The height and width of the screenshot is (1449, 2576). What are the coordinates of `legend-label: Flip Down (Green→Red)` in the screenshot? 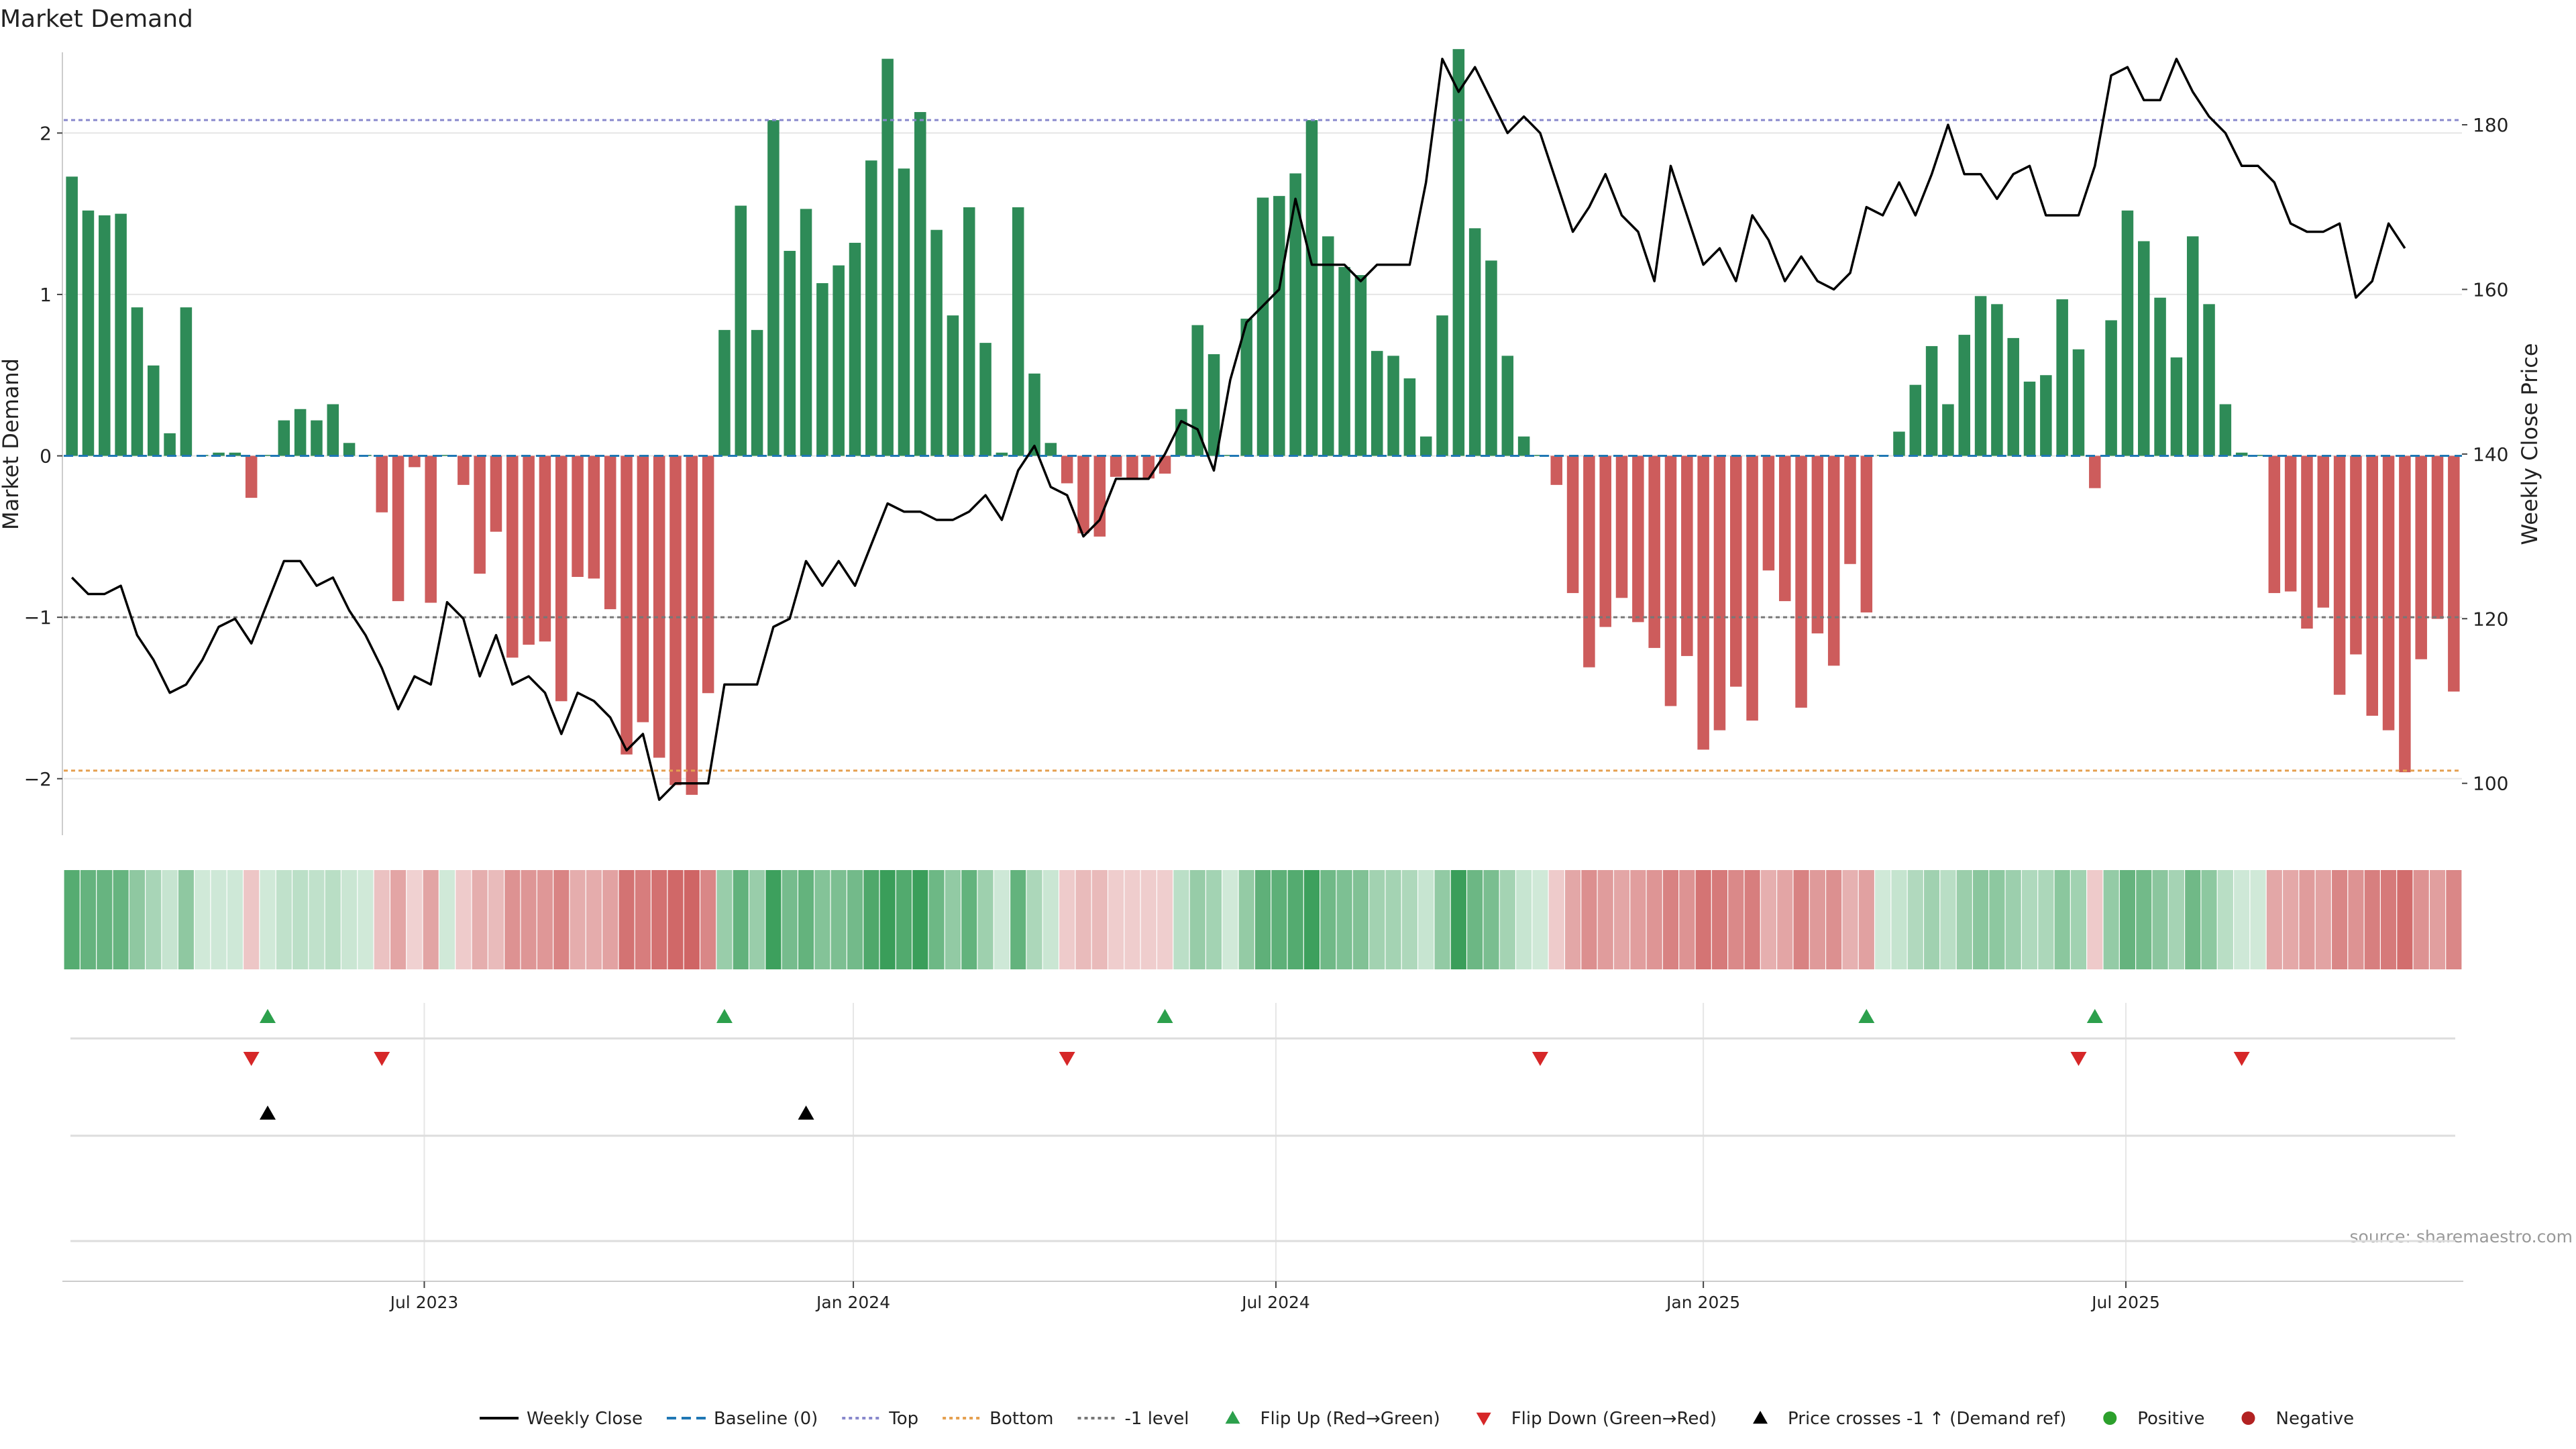 It's located at (1614, 1419).